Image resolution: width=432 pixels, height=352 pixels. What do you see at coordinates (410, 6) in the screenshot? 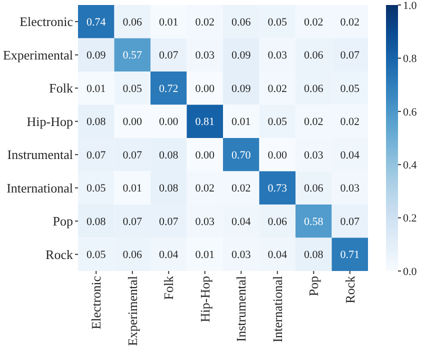
I see `color-bar-label: 1.0` at bounding box center [410, 6].